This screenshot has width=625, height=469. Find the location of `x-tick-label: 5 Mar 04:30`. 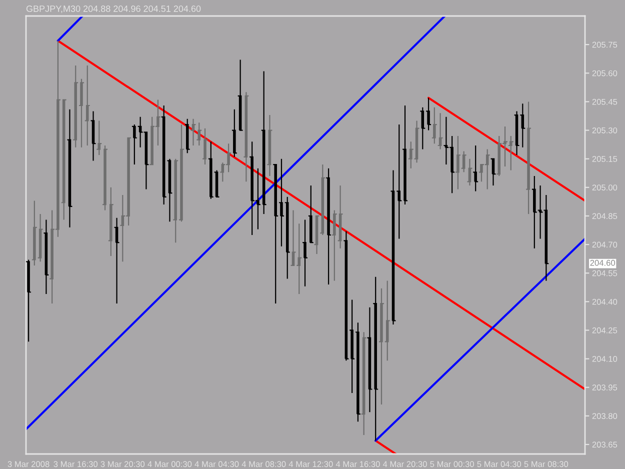

x-tick-label: 5 Mar 04:30 is located at coordinates (499, 464).